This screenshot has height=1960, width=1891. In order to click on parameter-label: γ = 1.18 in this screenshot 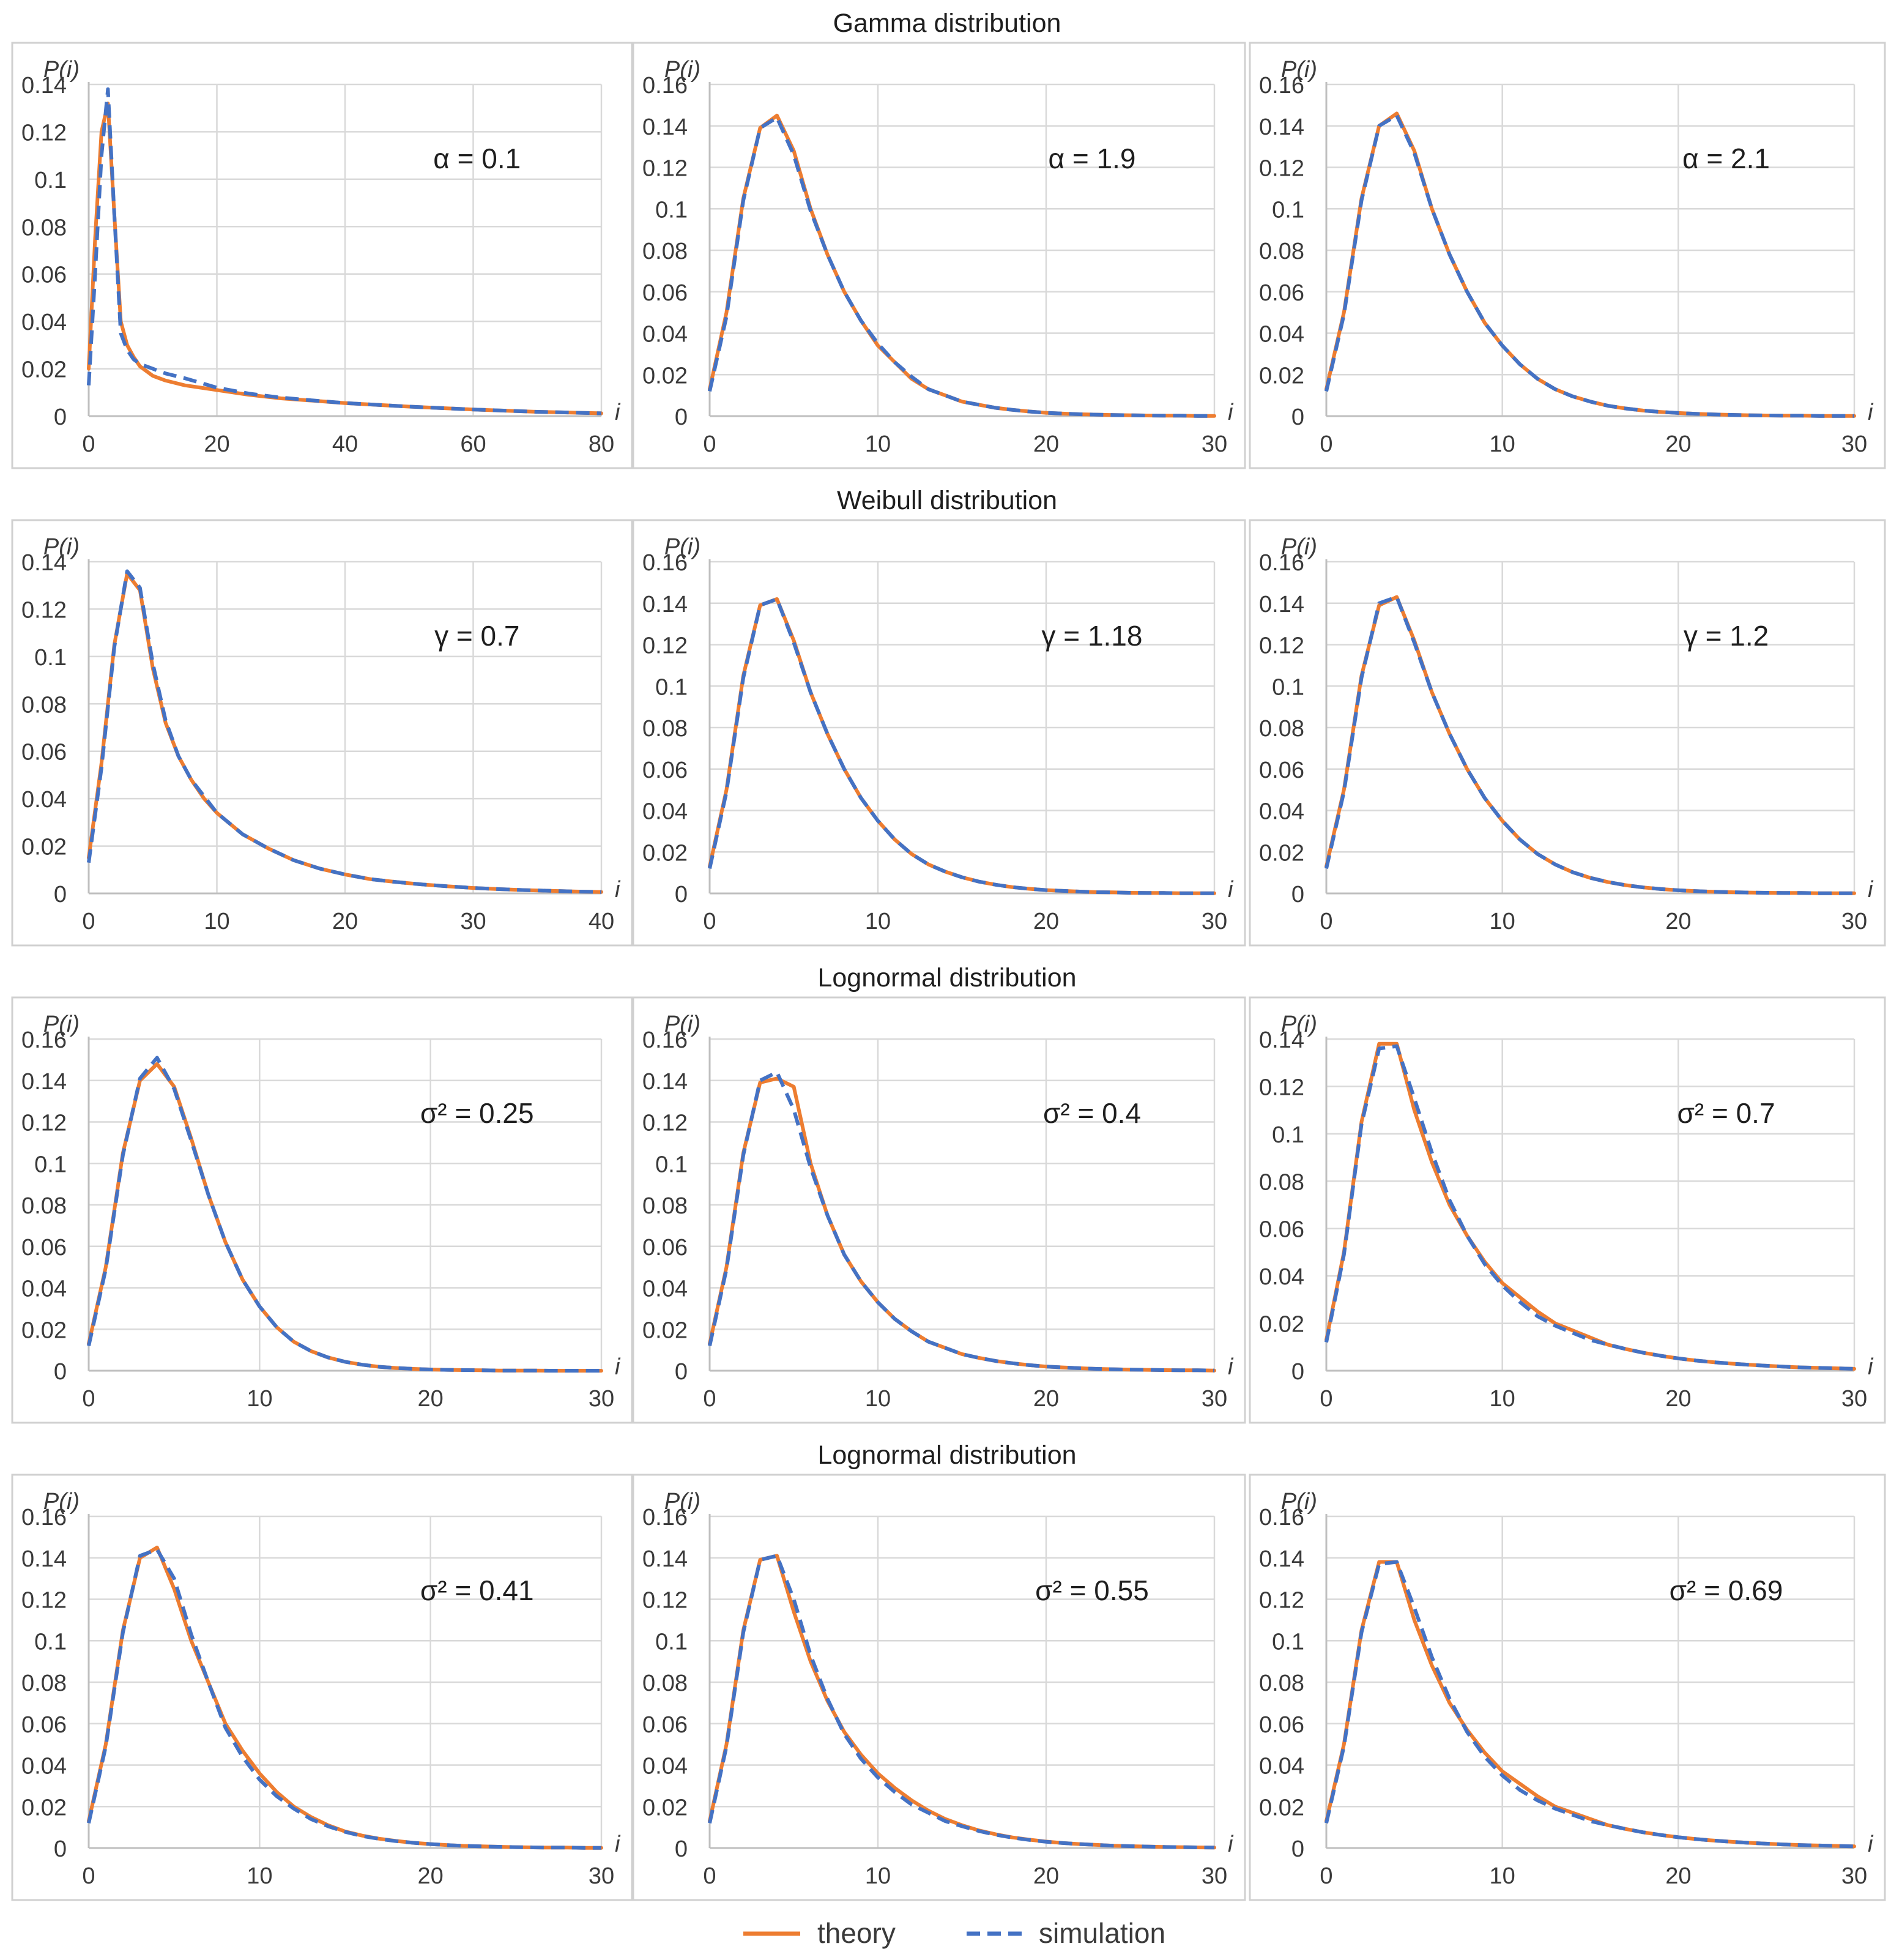, I will do `click(1092, 636)`.